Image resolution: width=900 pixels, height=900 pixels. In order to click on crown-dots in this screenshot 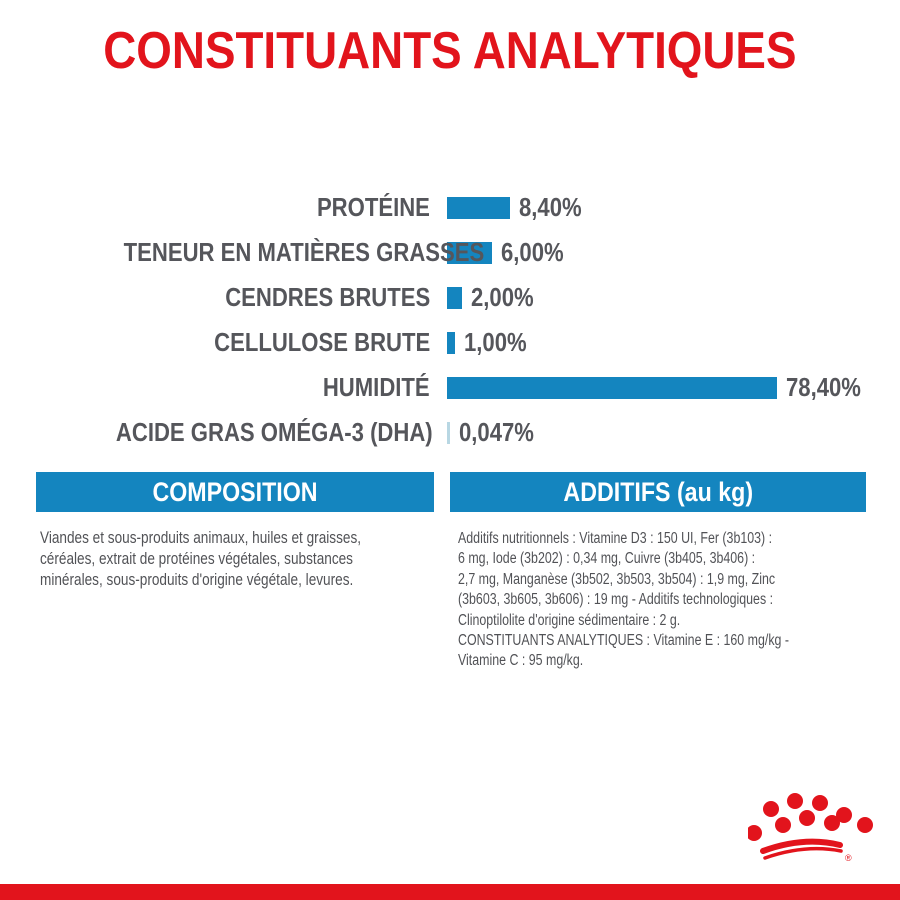, I will do `click(810, 817)`.